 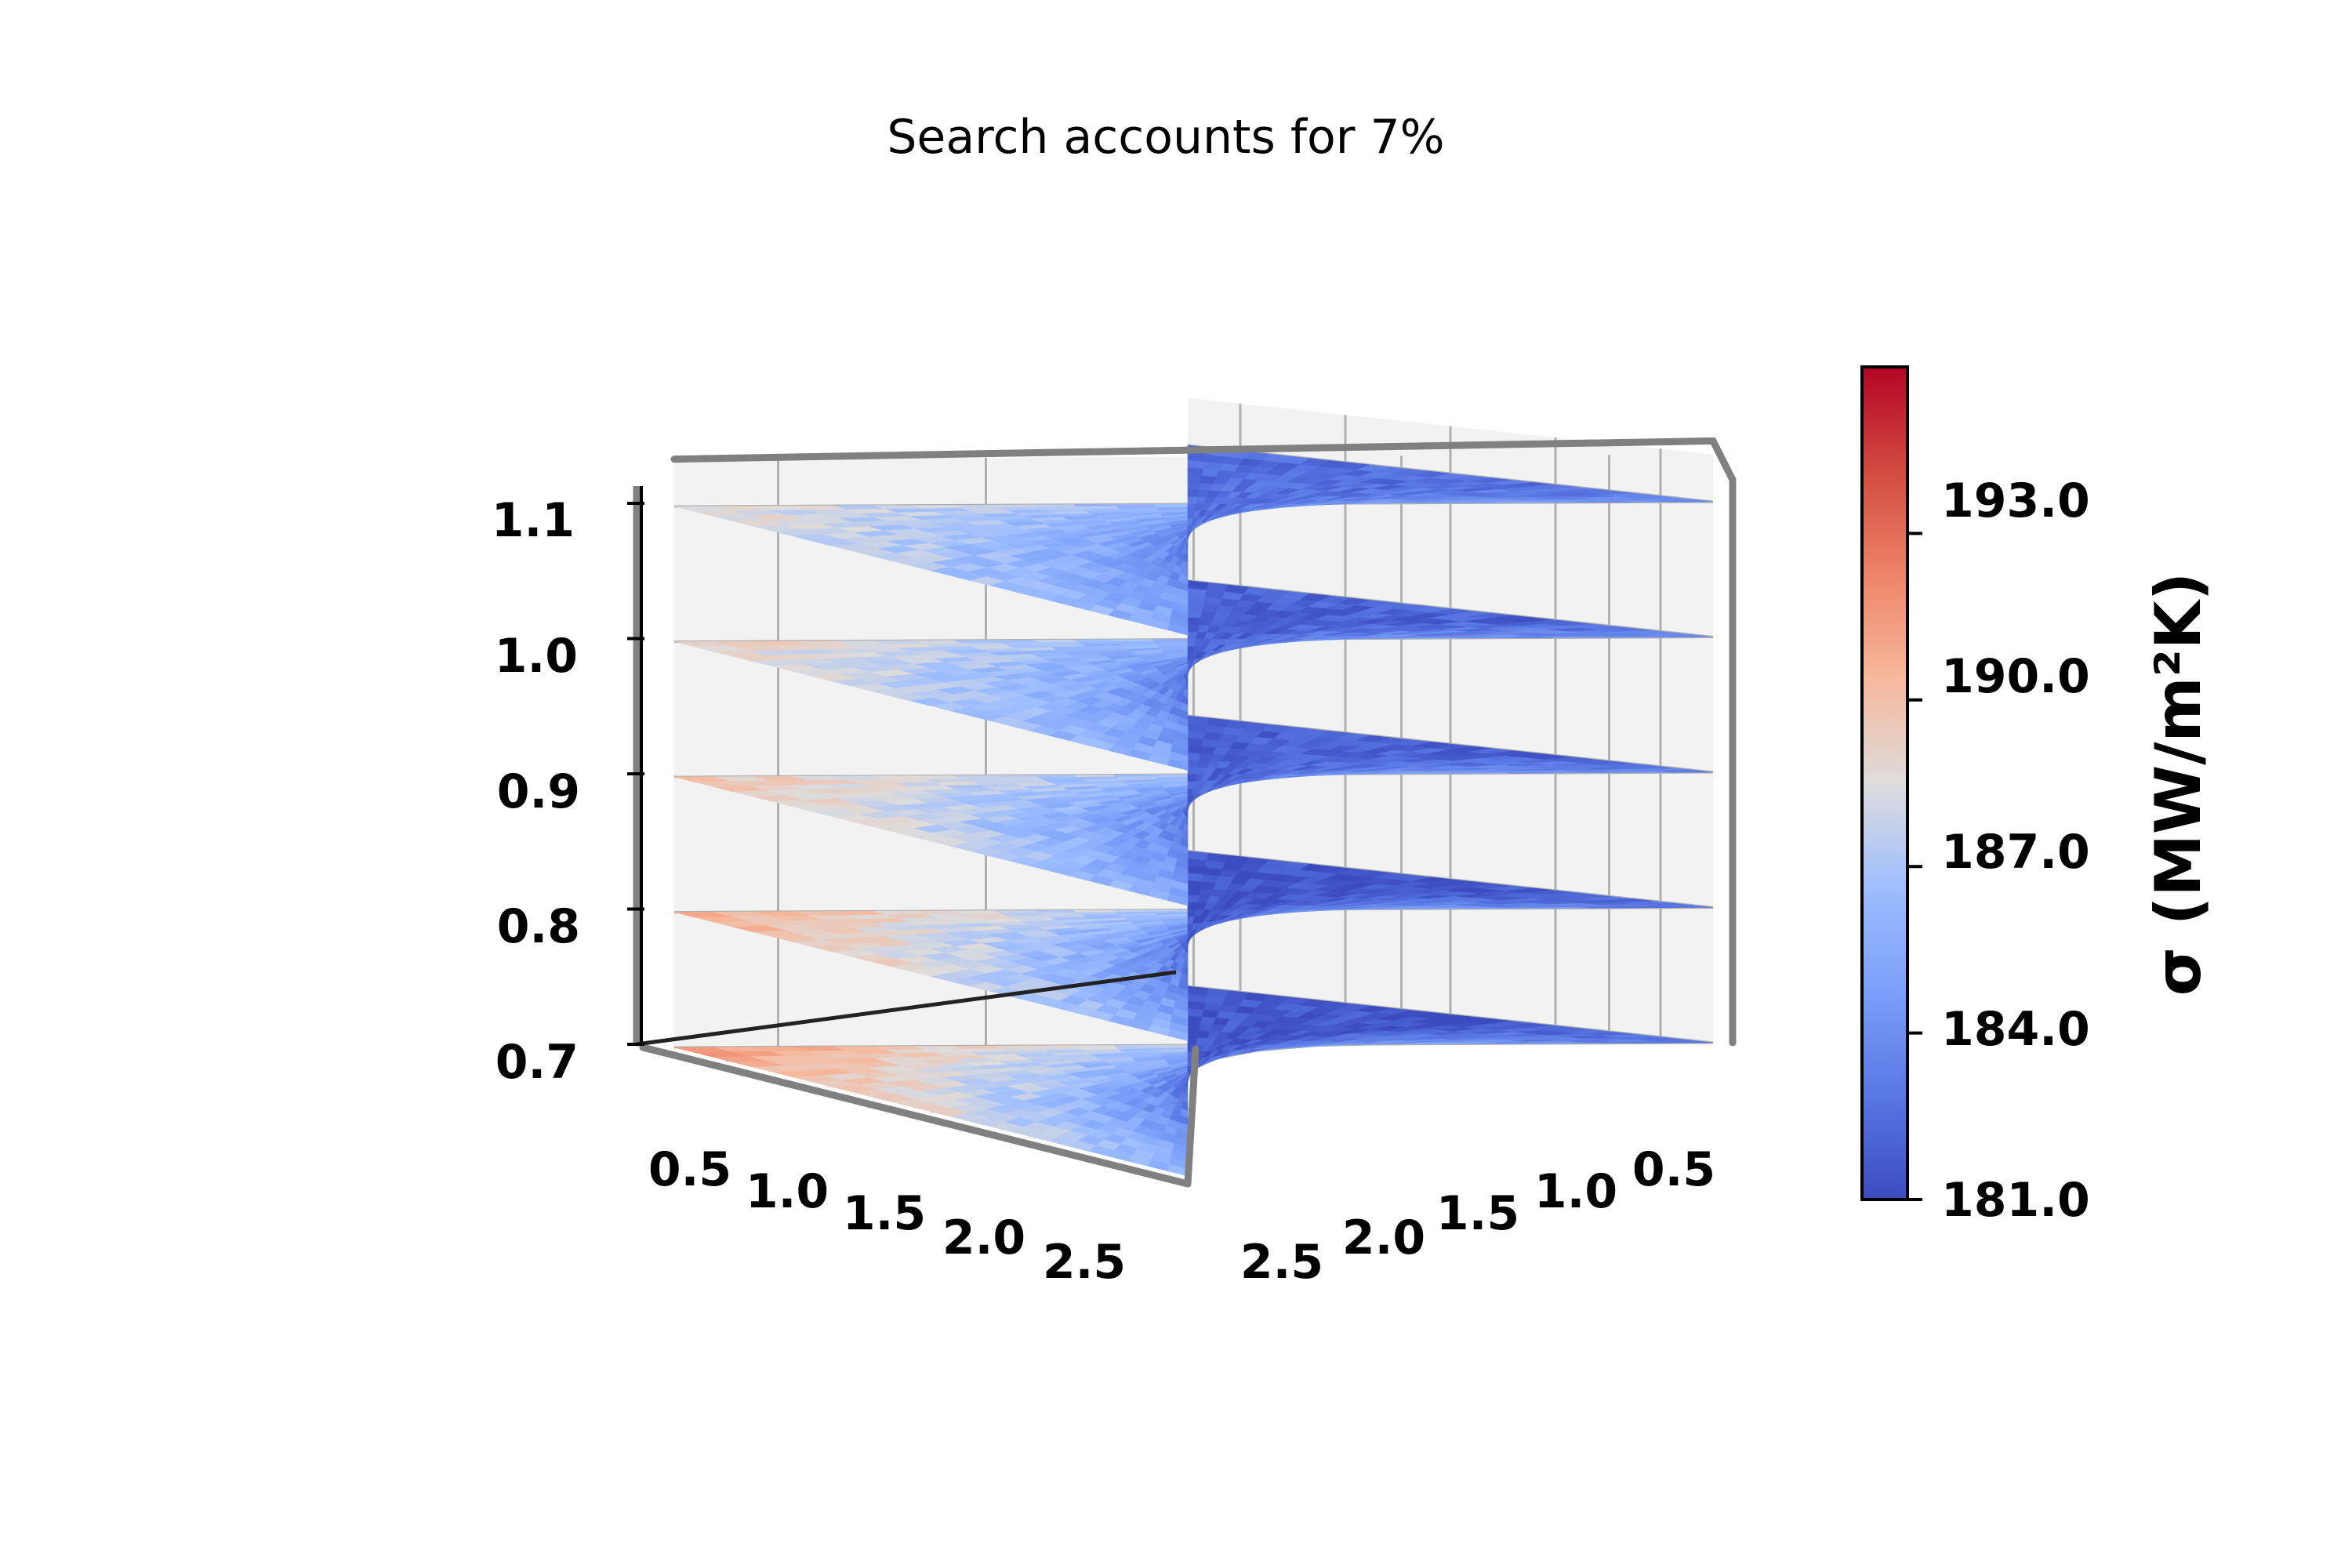 What do you see at coordinates (2015, 501) in the screenshot?
I see `colorbar-tick-label: 193.0` at bounding box center [2015, 501].